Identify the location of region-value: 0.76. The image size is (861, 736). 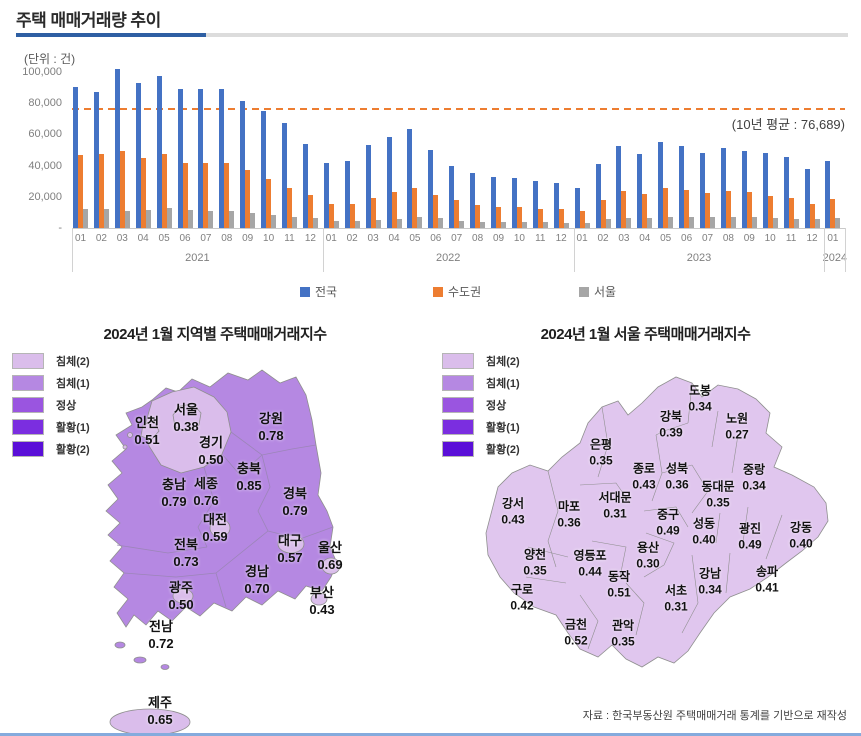
(206, 500).